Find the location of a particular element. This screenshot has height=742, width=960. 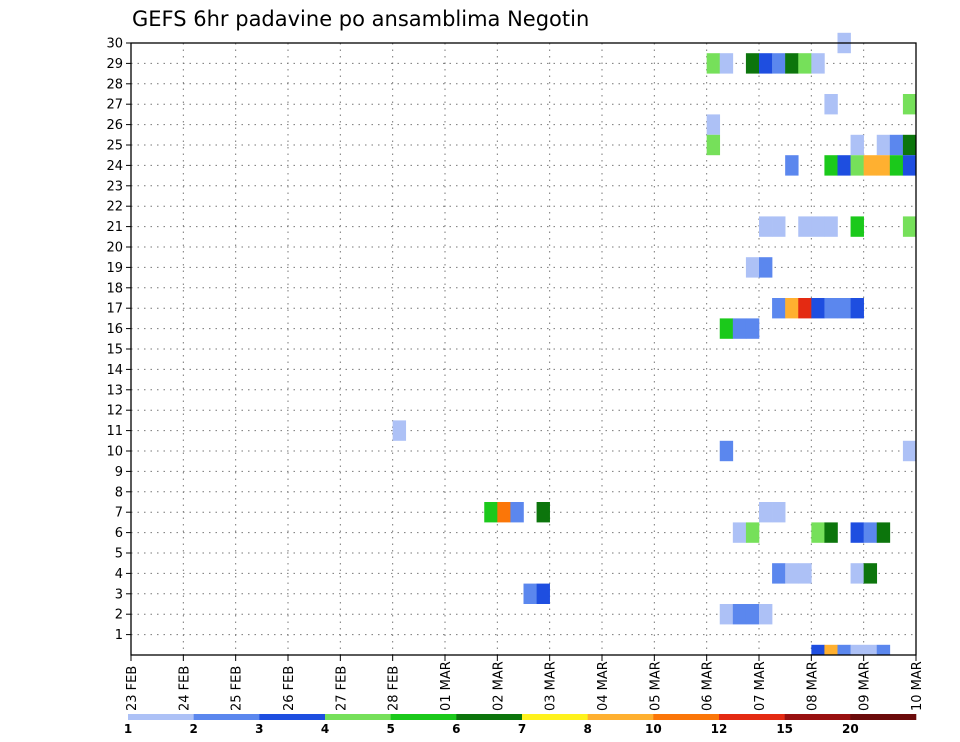

x-tick-label: 05 MAR is located at coordinates (655, 686).